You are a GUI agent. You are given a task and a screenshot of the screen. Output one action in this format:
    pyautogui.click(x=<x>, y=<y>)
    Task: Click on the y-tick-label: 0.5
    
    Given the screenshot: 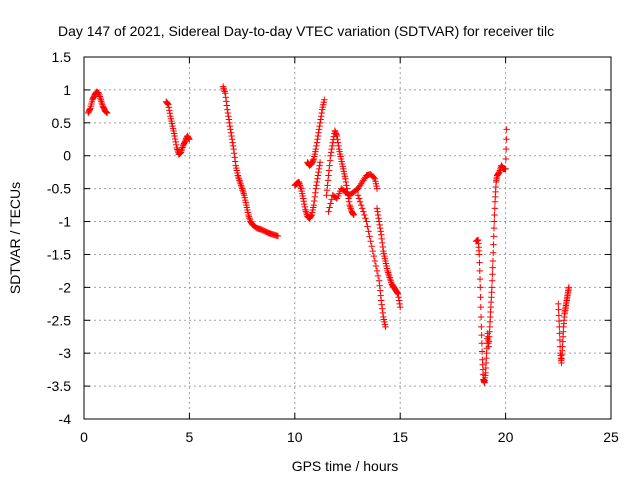 What is the action you would take?
    pyautogui.click(x=62, y=123)
    